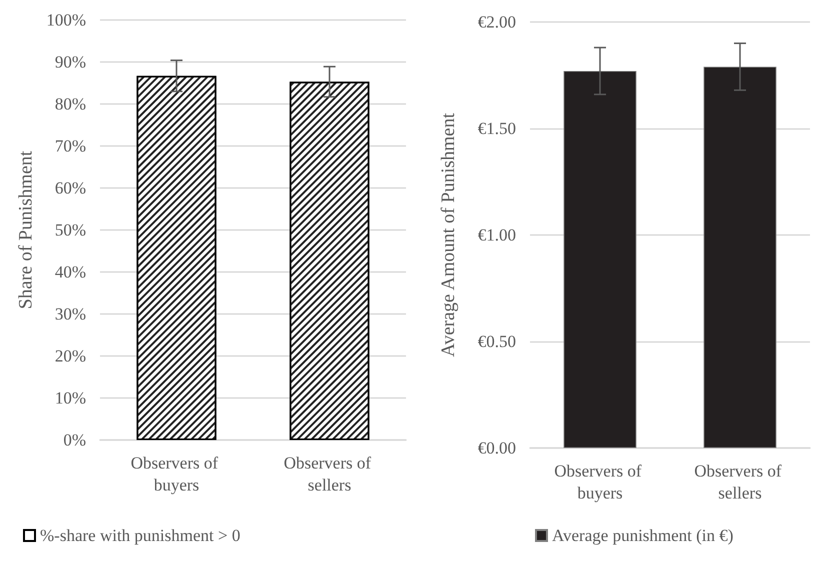 The height and width of the screenshot is (561, 818). I want to click on y-axis-title: Average Amount of Punishment, so click(448, 234).